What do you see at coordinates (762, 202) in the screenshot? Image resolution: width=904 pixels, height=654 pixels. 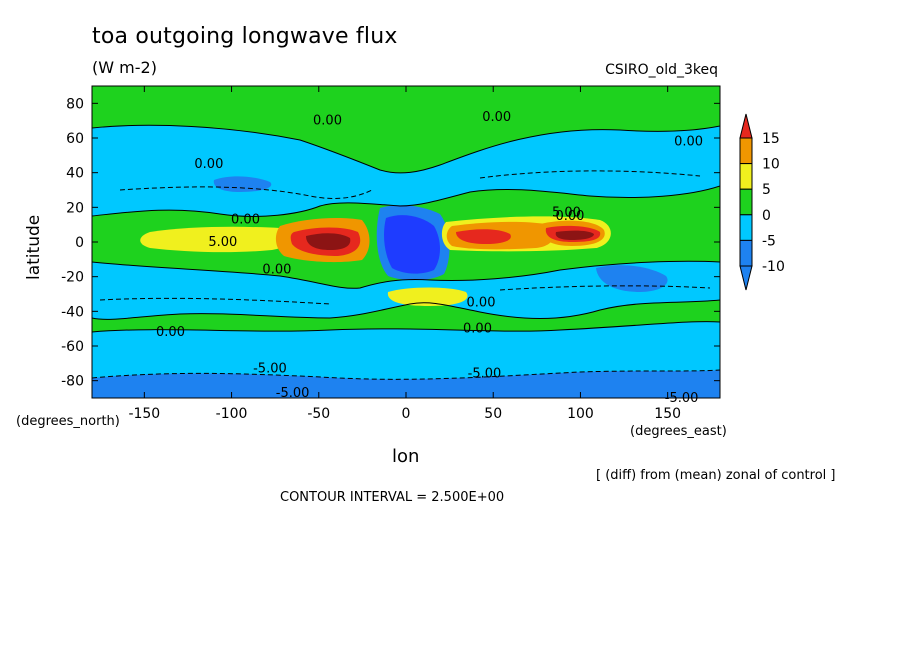 I see `colorbar: 15 10 5 0 -5 -10` at bounding box center [762, 202].